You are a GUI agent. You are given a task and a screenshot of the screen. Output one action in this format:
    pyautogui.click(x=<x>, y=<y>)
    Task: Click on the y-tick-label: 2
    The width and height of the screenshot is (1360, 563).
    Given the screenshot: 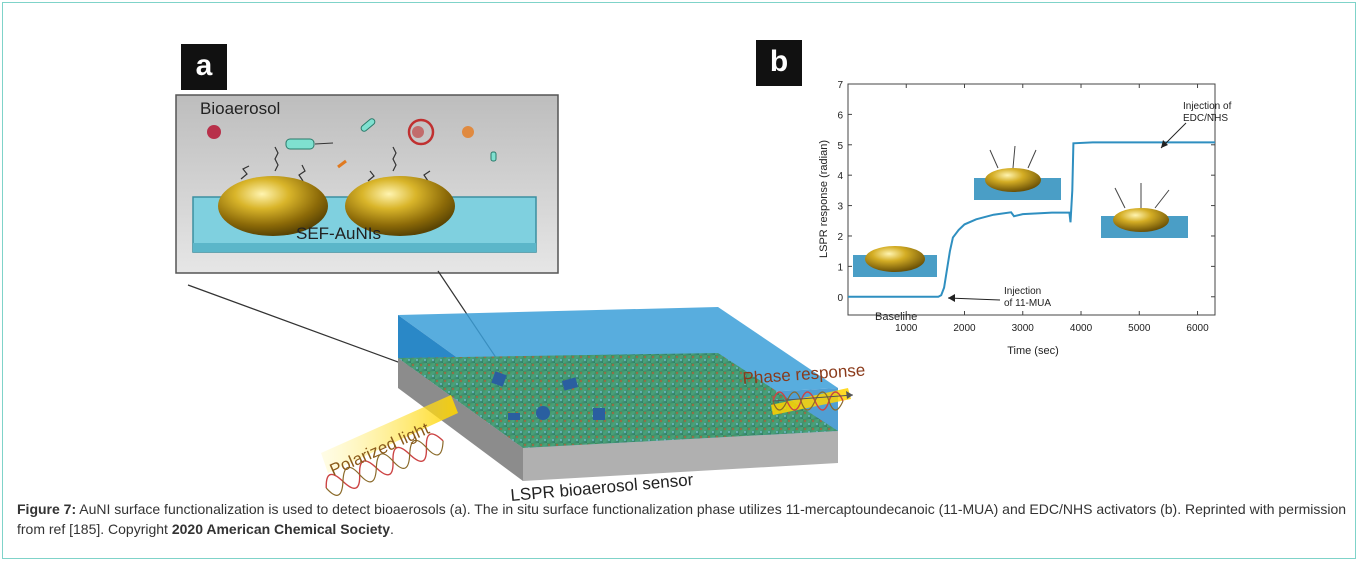 What is the action you would take?
    pyautogui.click(x=840, y=237)
    